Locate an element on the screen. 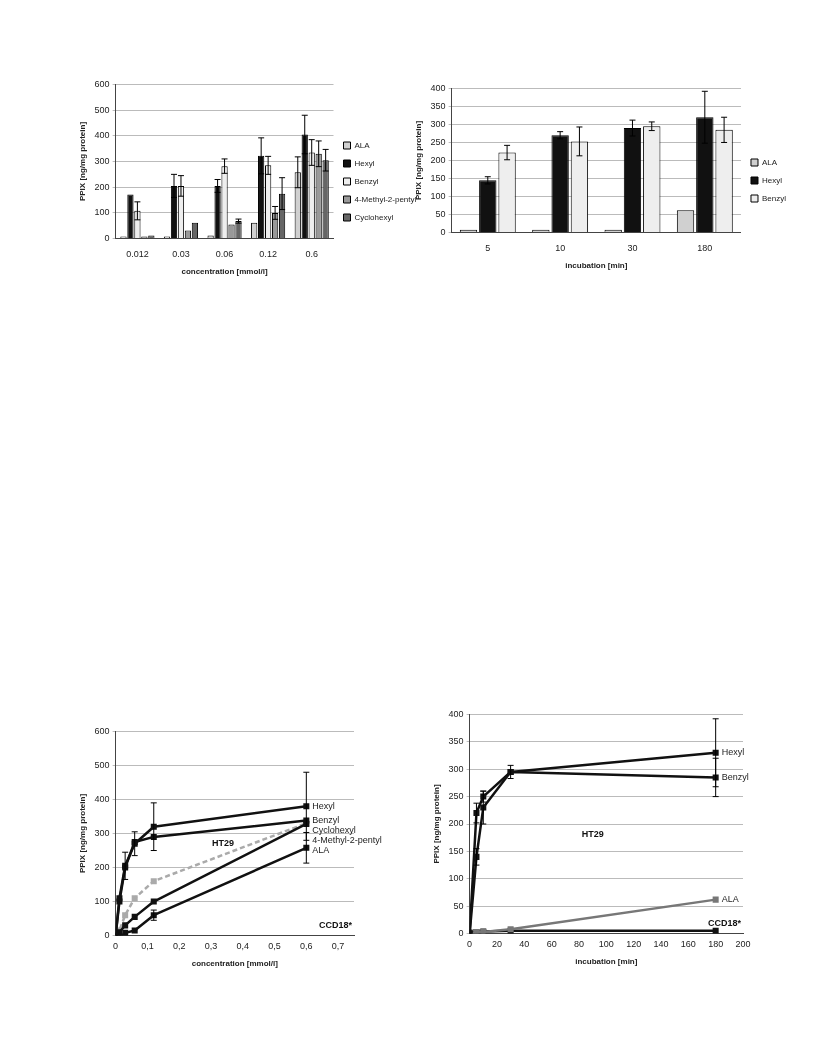 This screenshot has width=816, height=1056. x-tick-label: 200 is located at coordinates (743, 944).